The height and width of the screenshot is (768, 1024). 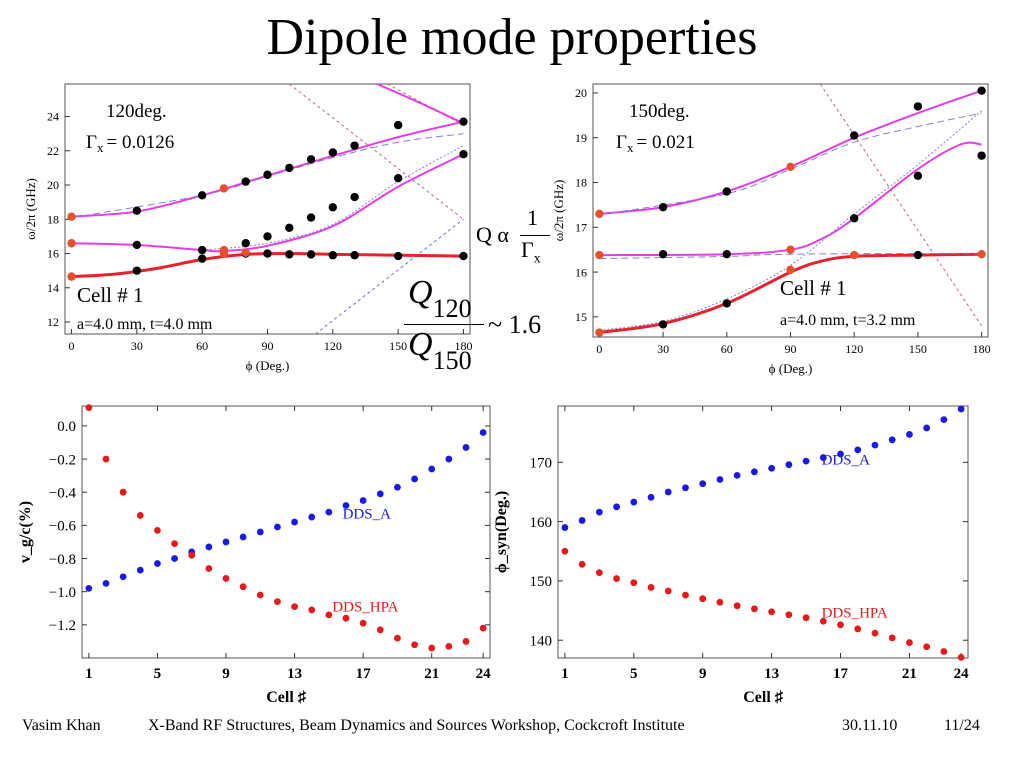 I want to click on x-tick-label: 60, so click(x=727, y=349).